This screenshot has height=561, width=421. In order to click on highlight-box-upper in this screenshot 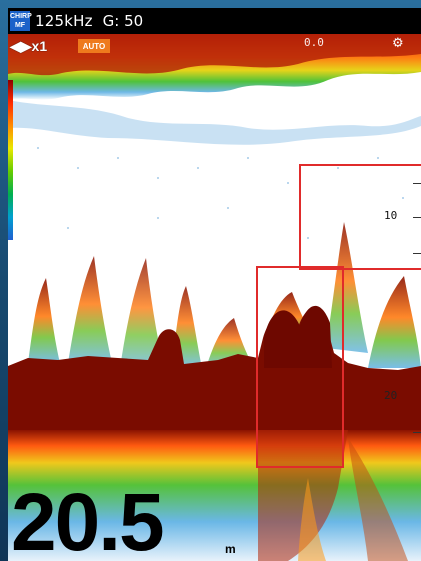, I will do `click(360, 217)`.